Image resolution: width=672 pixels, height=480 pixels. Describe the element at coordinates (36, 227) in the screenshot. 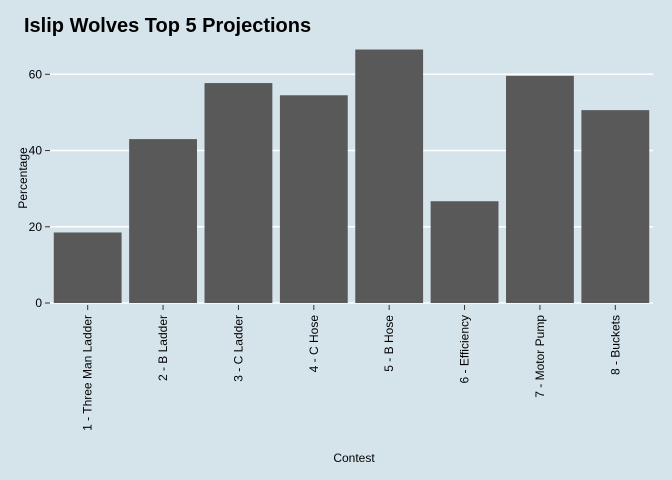

I see `y-tick-label: 20` at that location.